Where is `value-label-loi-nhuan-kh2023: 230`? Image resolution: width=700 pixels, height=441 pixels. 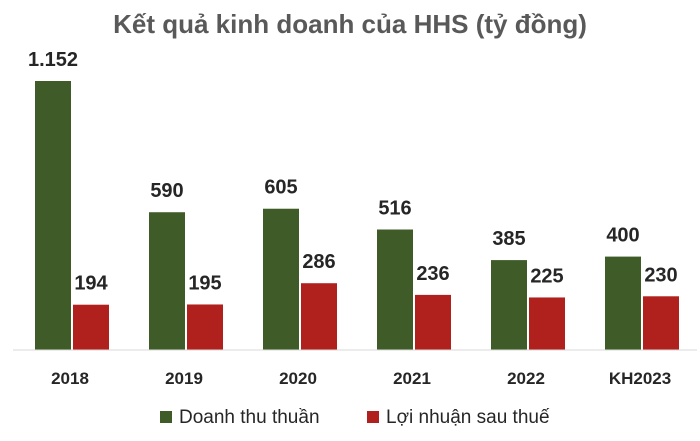
value-label-loi-nhuan-kh2023: 230 is located at coordinates (660, 275).